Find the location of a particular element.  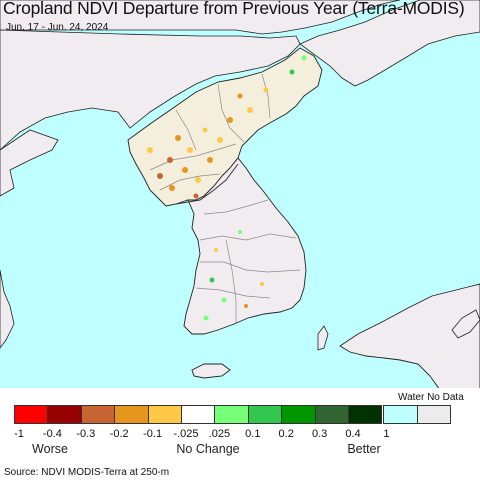

legend-tick-label: -0.1 is located at coordinates (153, 434).